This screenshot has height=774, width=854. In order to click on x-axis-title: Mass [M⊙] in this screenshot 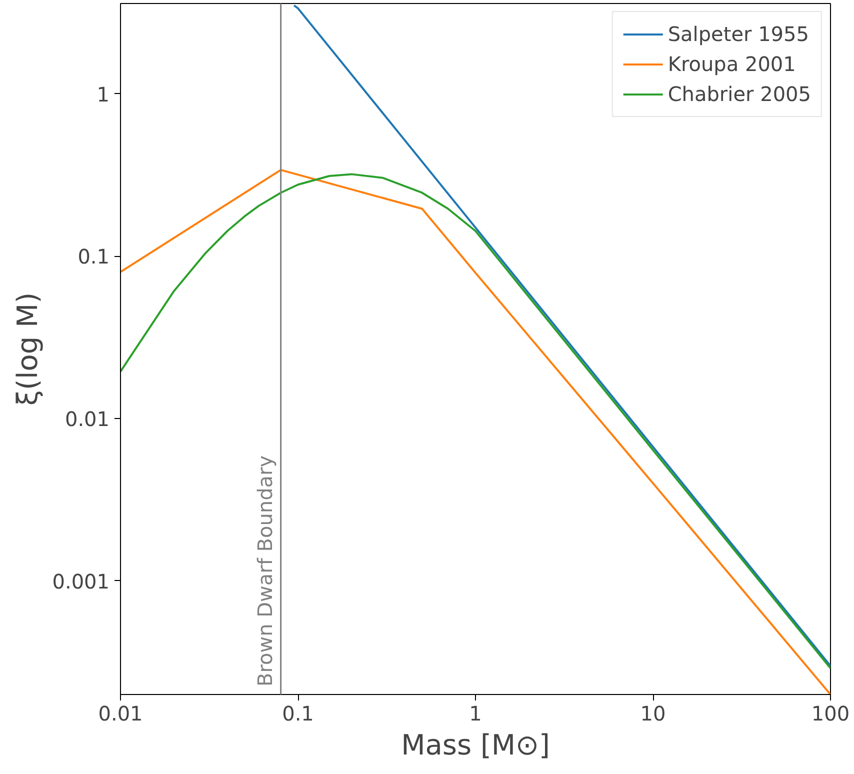, I will do `click(475, 745)`.